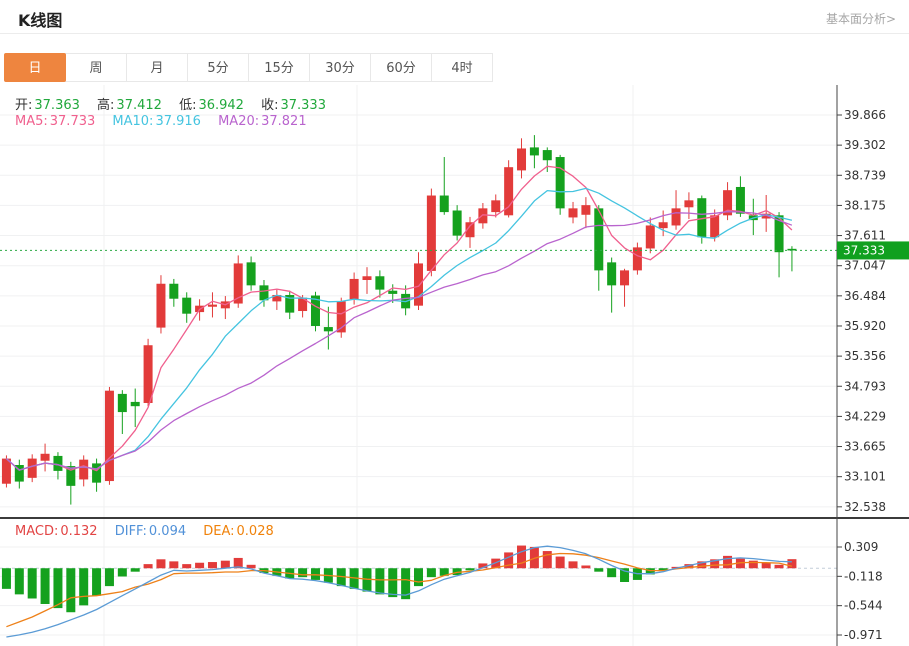 This screenshot has height=646, width=909. I want to click on svg-text: 38.175, so click(865, 205).